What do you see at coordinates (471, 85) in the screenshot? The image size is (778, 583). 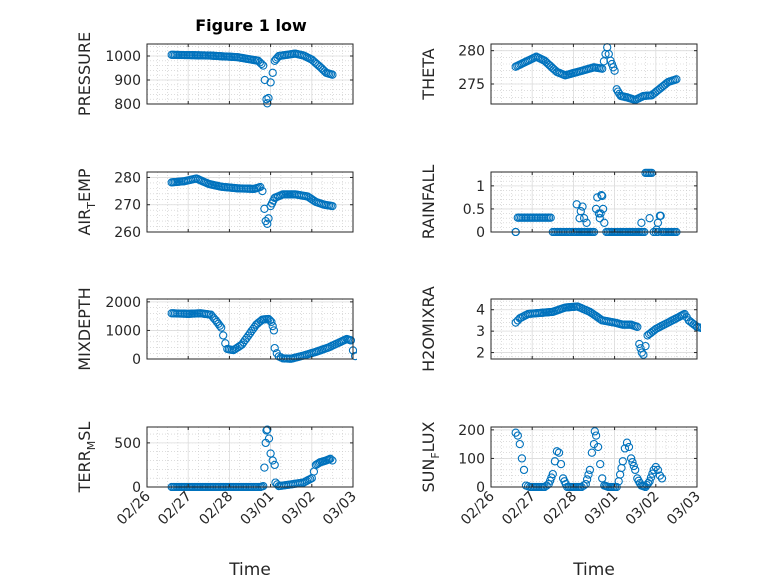 I see `y-tick-label: 275` at bounding box center [471, 85].